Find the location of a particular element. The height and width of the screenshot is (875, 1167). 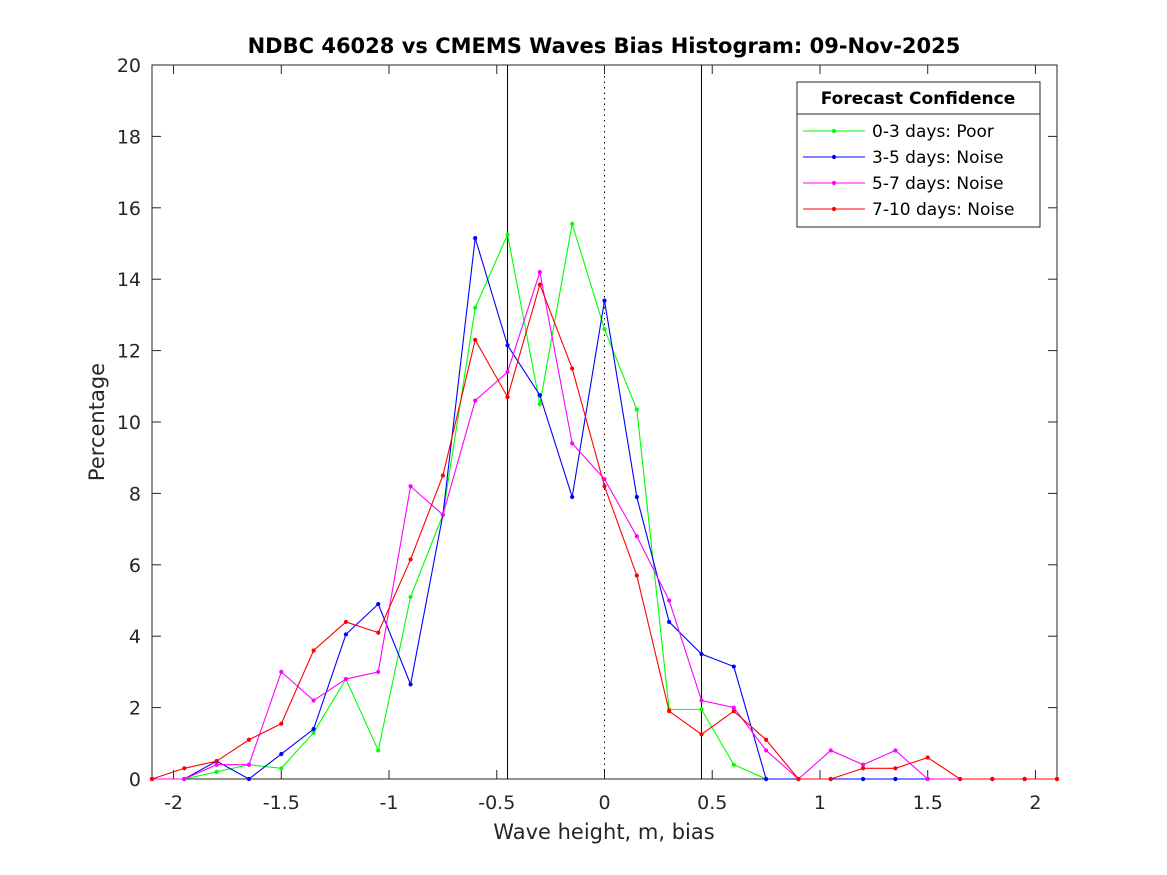

x-axis-label: Wave height, m, bias is located at coordinates (603, 832).